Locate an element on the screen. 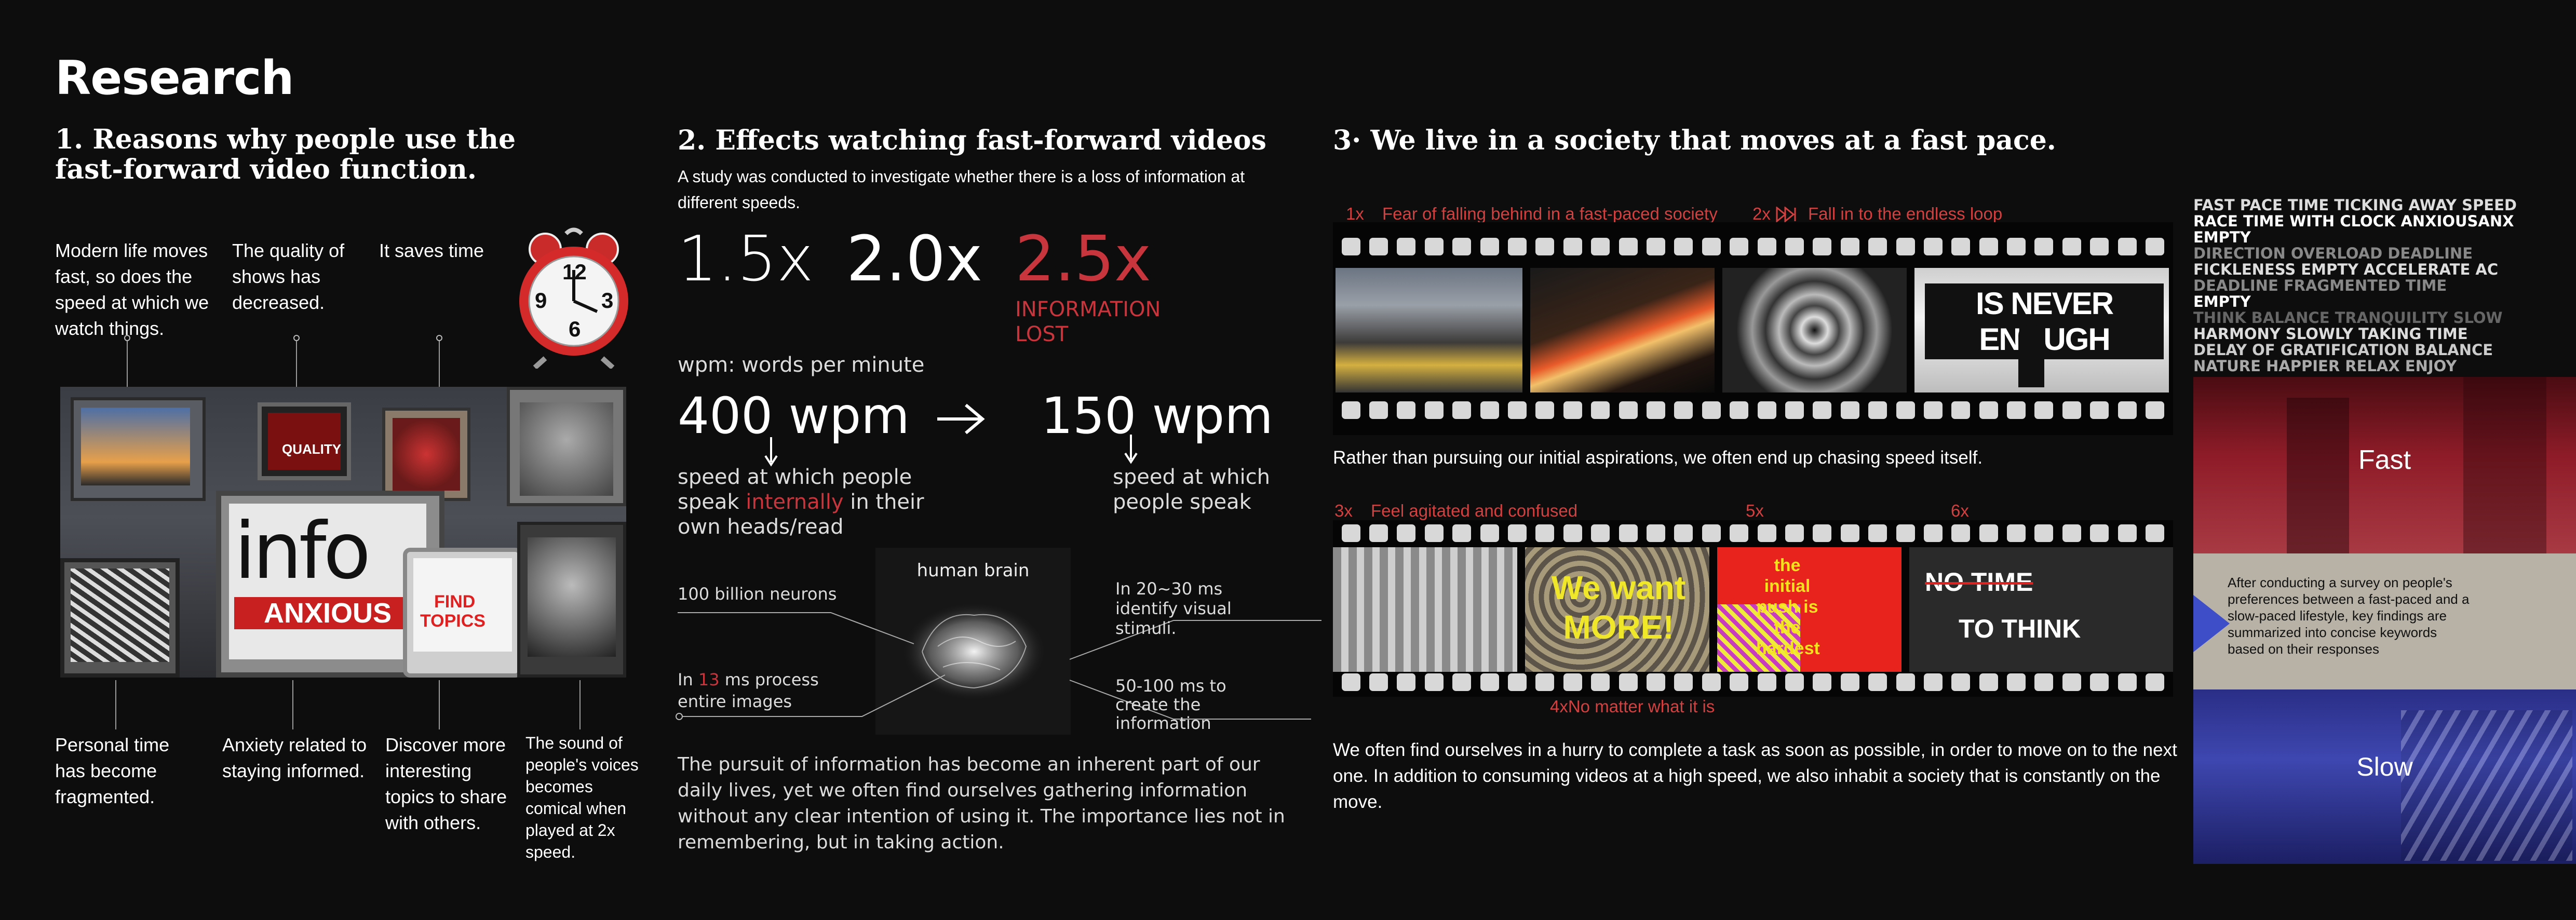 This screenshot has width=2576, height=920. initial-push-image: the initial push is the hardest is located at coordinates (1809, 610).